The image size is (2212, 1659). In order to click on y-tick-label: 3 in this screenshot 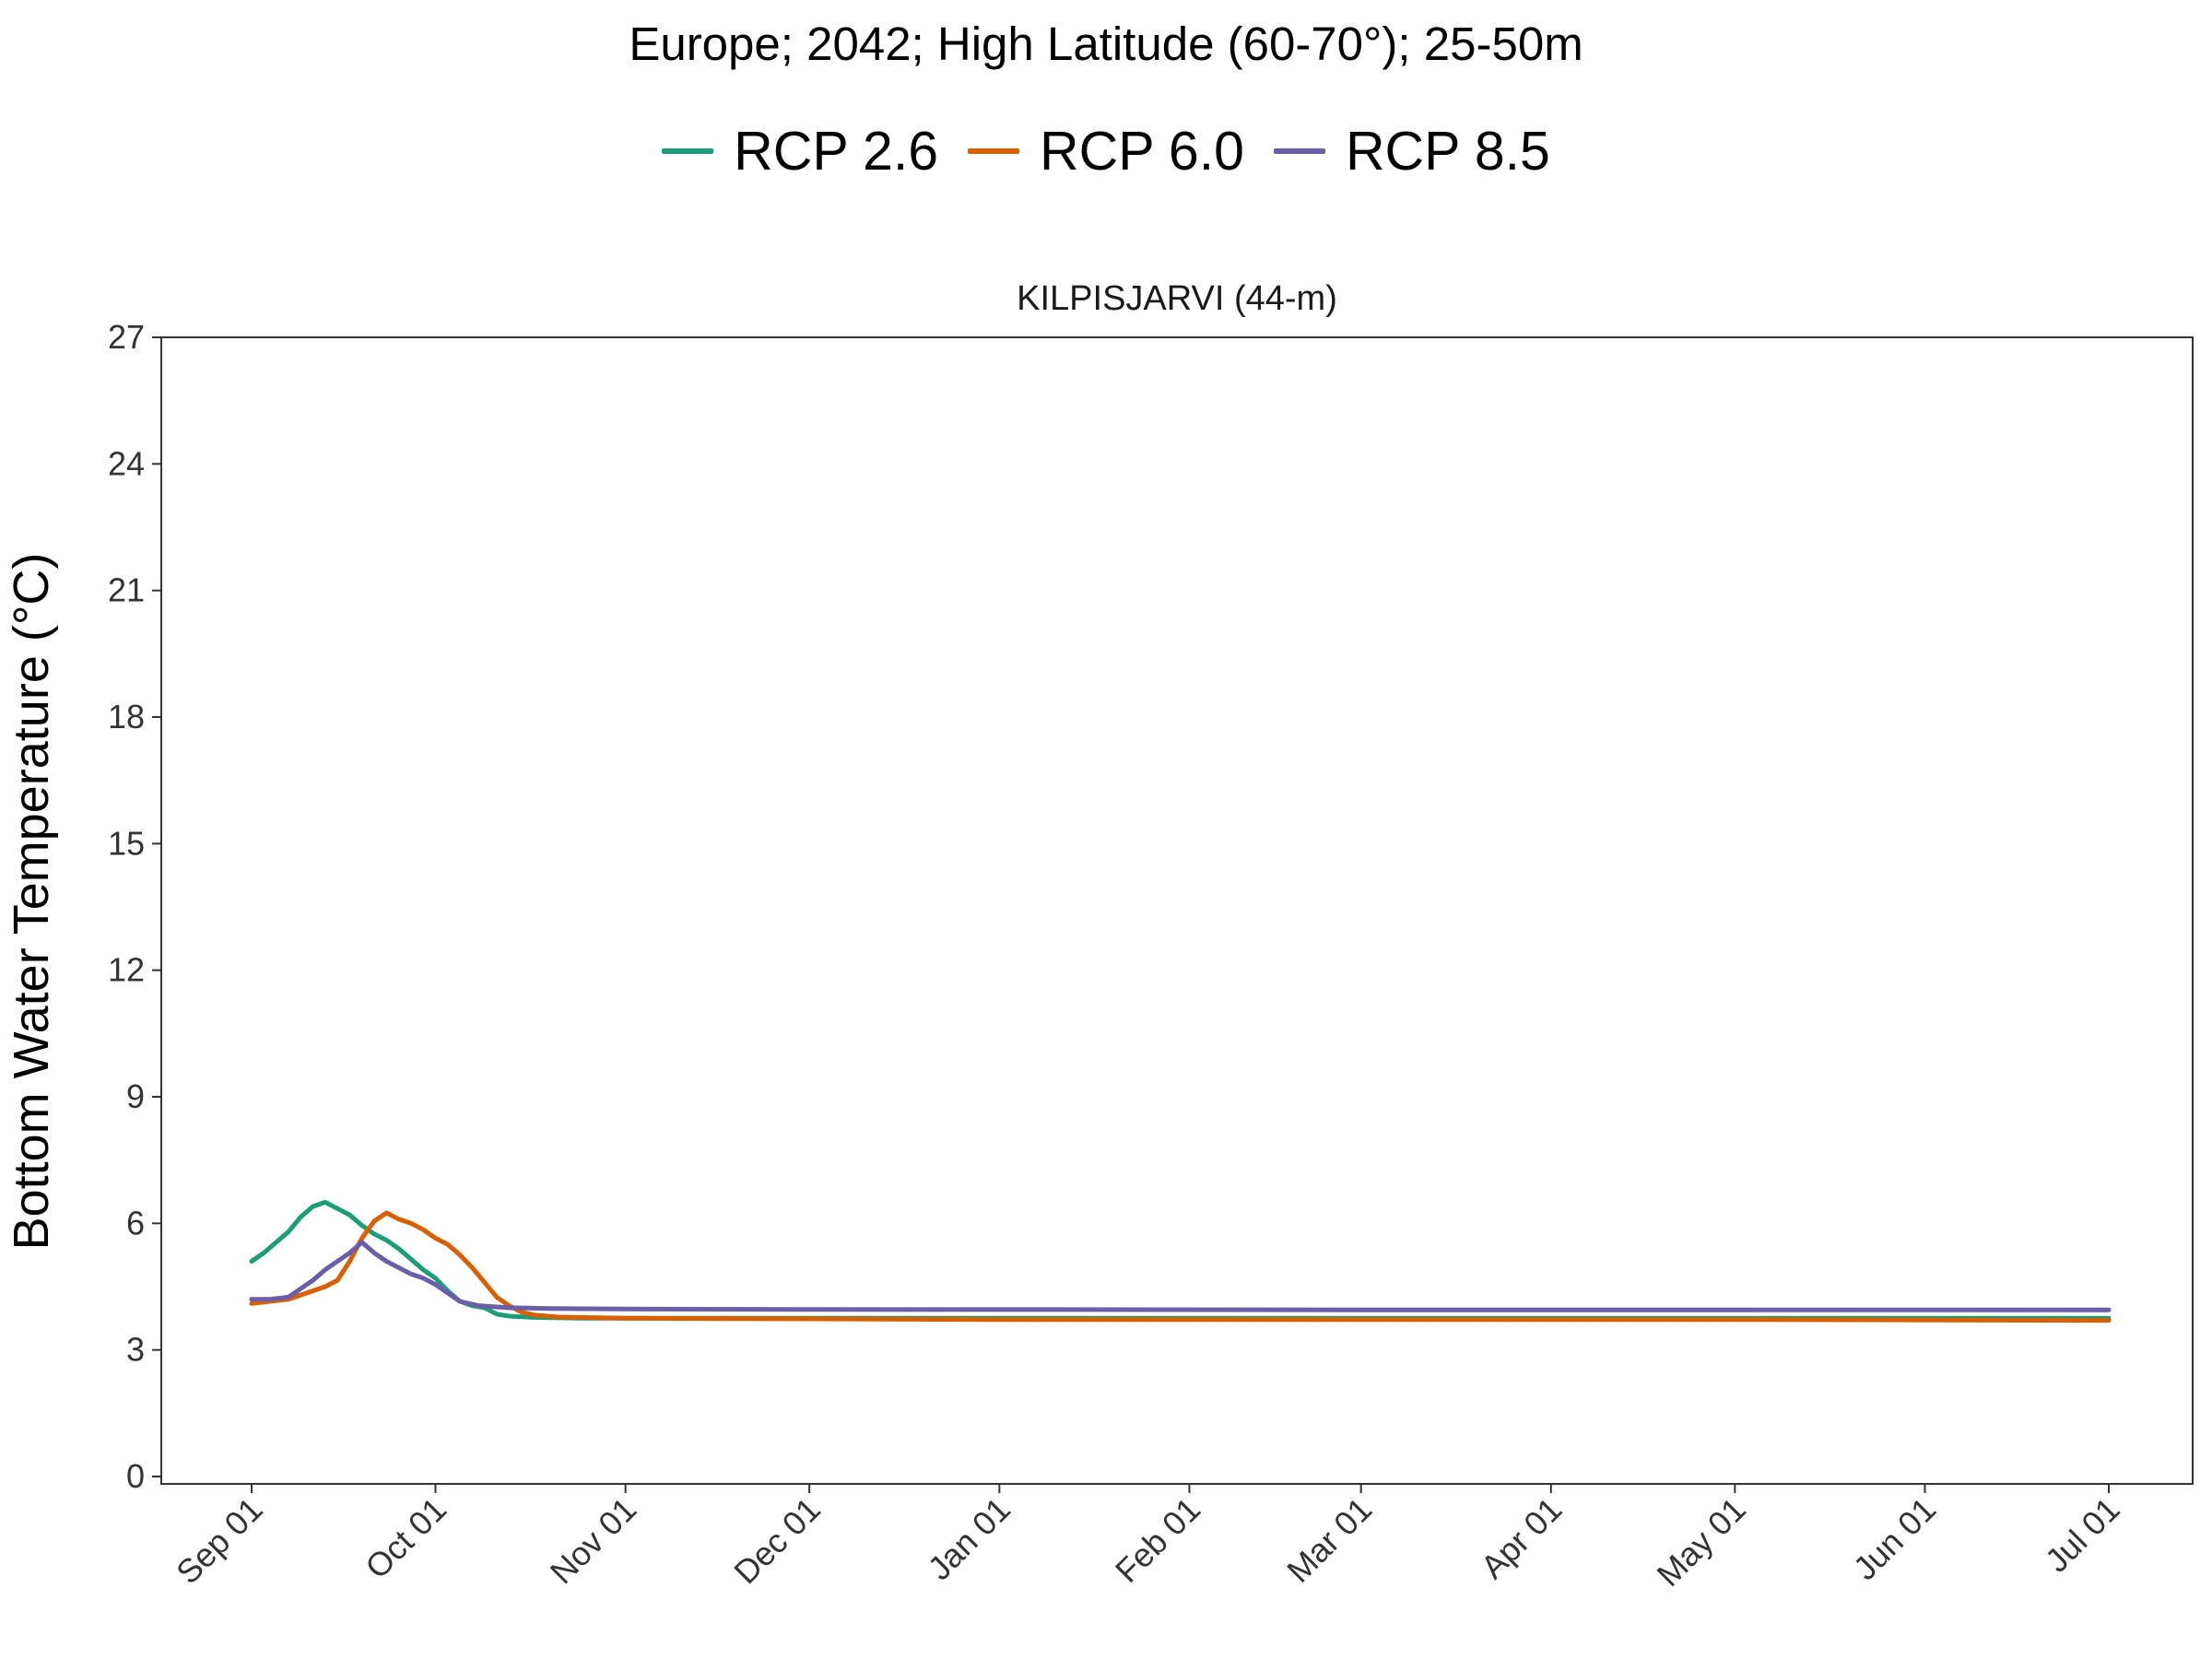, I will do `click(135, 1350)`.